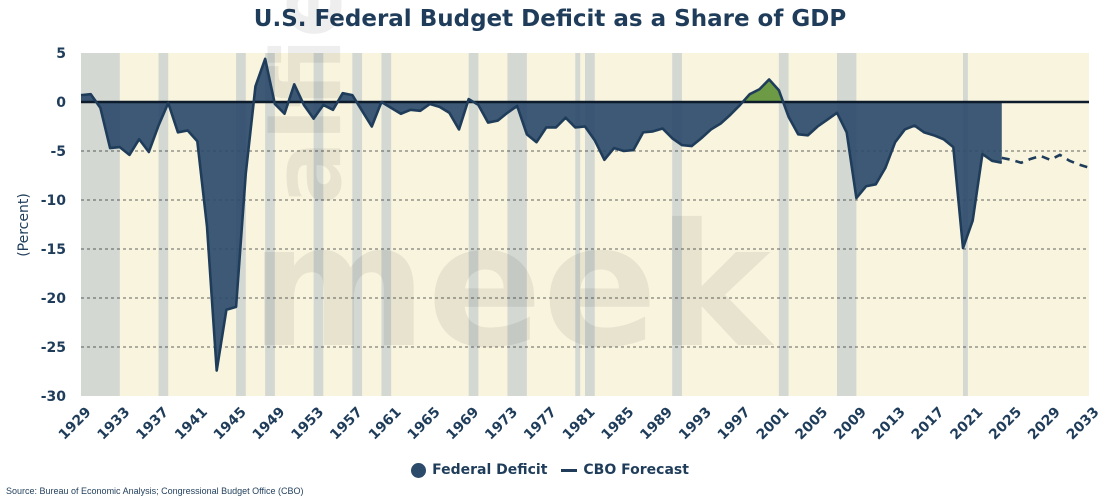 The image size is (1100, 500). Describe the element at coordinates (1082, 423) in the screenshot. I see `x-tick-label: 2033` at that location.